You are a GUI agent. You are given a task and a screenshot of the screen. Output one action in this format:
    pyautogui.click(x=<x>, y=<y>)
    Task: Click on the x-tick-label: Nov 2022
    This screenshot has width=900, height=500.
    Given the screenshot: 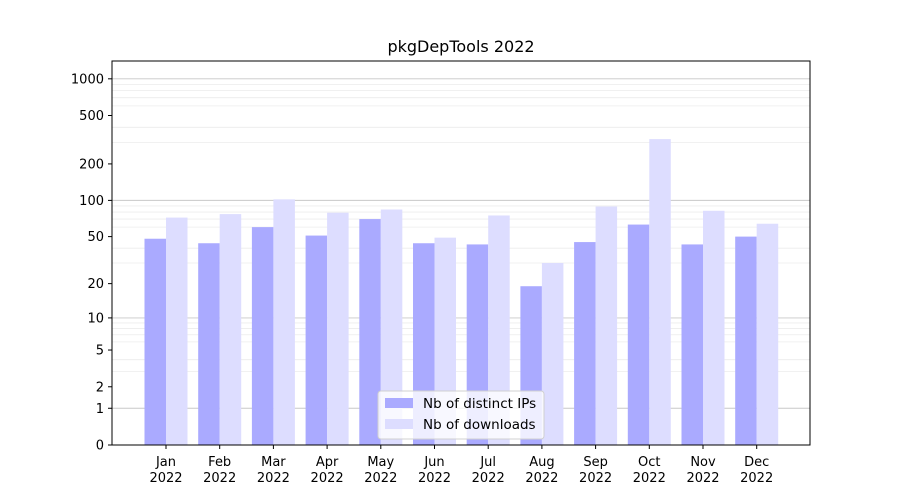 What is the action you would take?
    pyautogui.click(x=702, y=470)
    